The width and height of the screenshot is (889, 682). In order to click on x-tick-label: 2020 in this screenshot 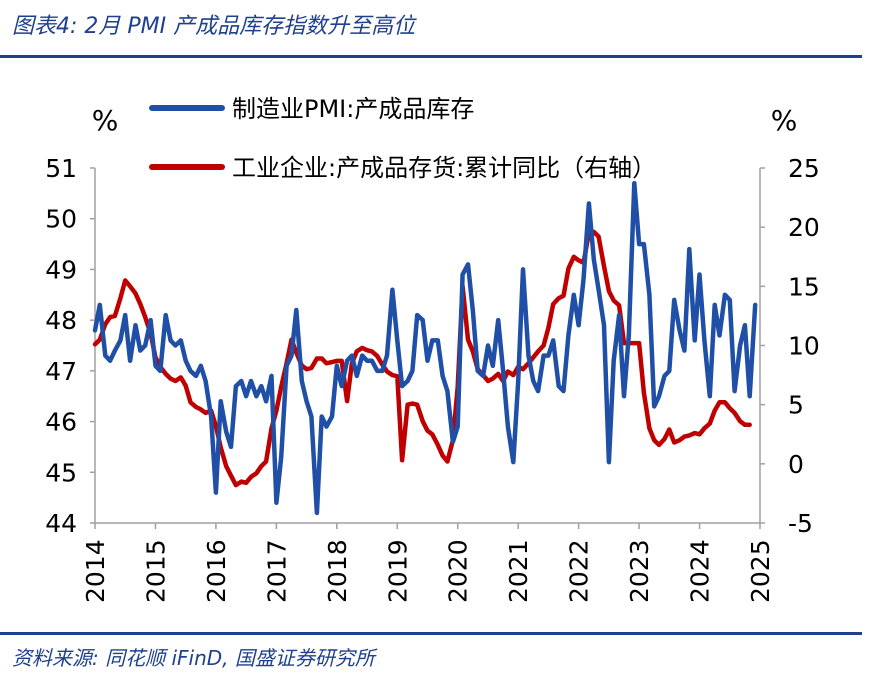, I will do `click(458, 571)`.